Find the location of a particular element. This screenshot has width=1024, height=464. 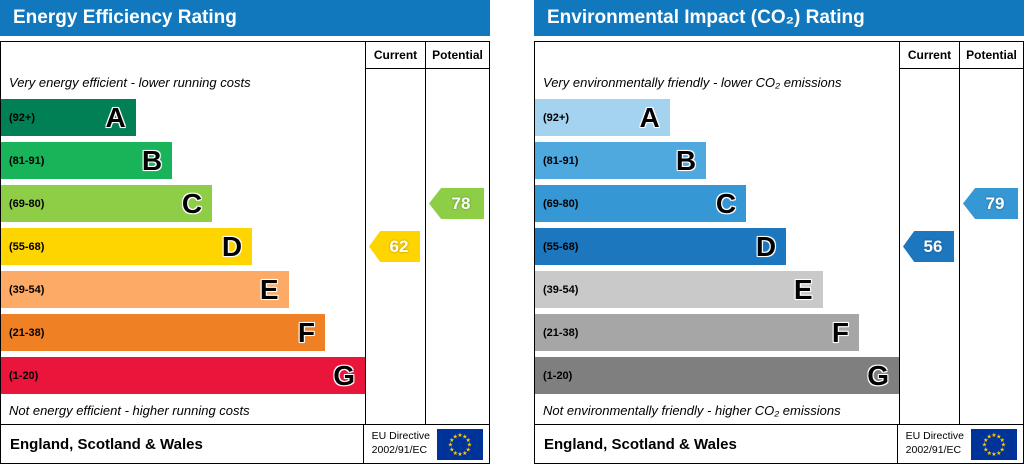

current-pointer-area: 62 is located at coordinates (395, 246).